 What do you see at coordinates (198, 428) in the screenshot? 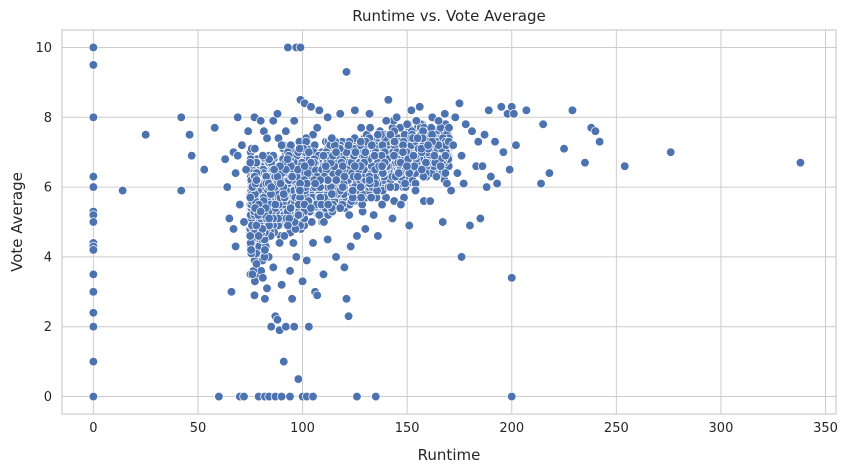
I see `x-tick-label: 50` at bounding box center [198, 428].